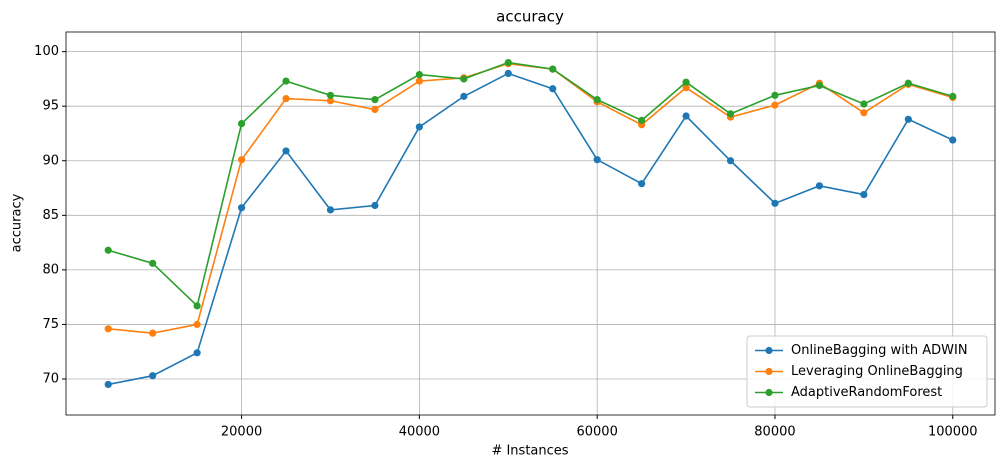 This screenshot has height=469, width=1006. What do you see at coordinates (50, 324) in the screenshot?
I see `y-tick-label: 75` at bounding box center [50, 324].